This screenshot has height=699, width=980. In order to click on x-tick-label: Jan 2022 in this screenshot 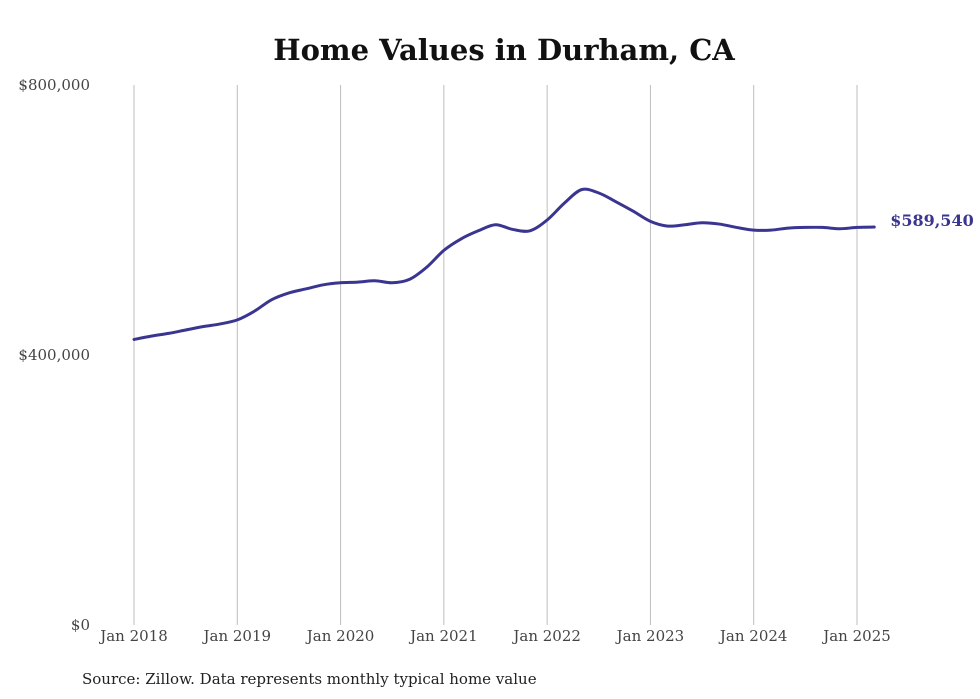, I will do `click(546, 636)`.